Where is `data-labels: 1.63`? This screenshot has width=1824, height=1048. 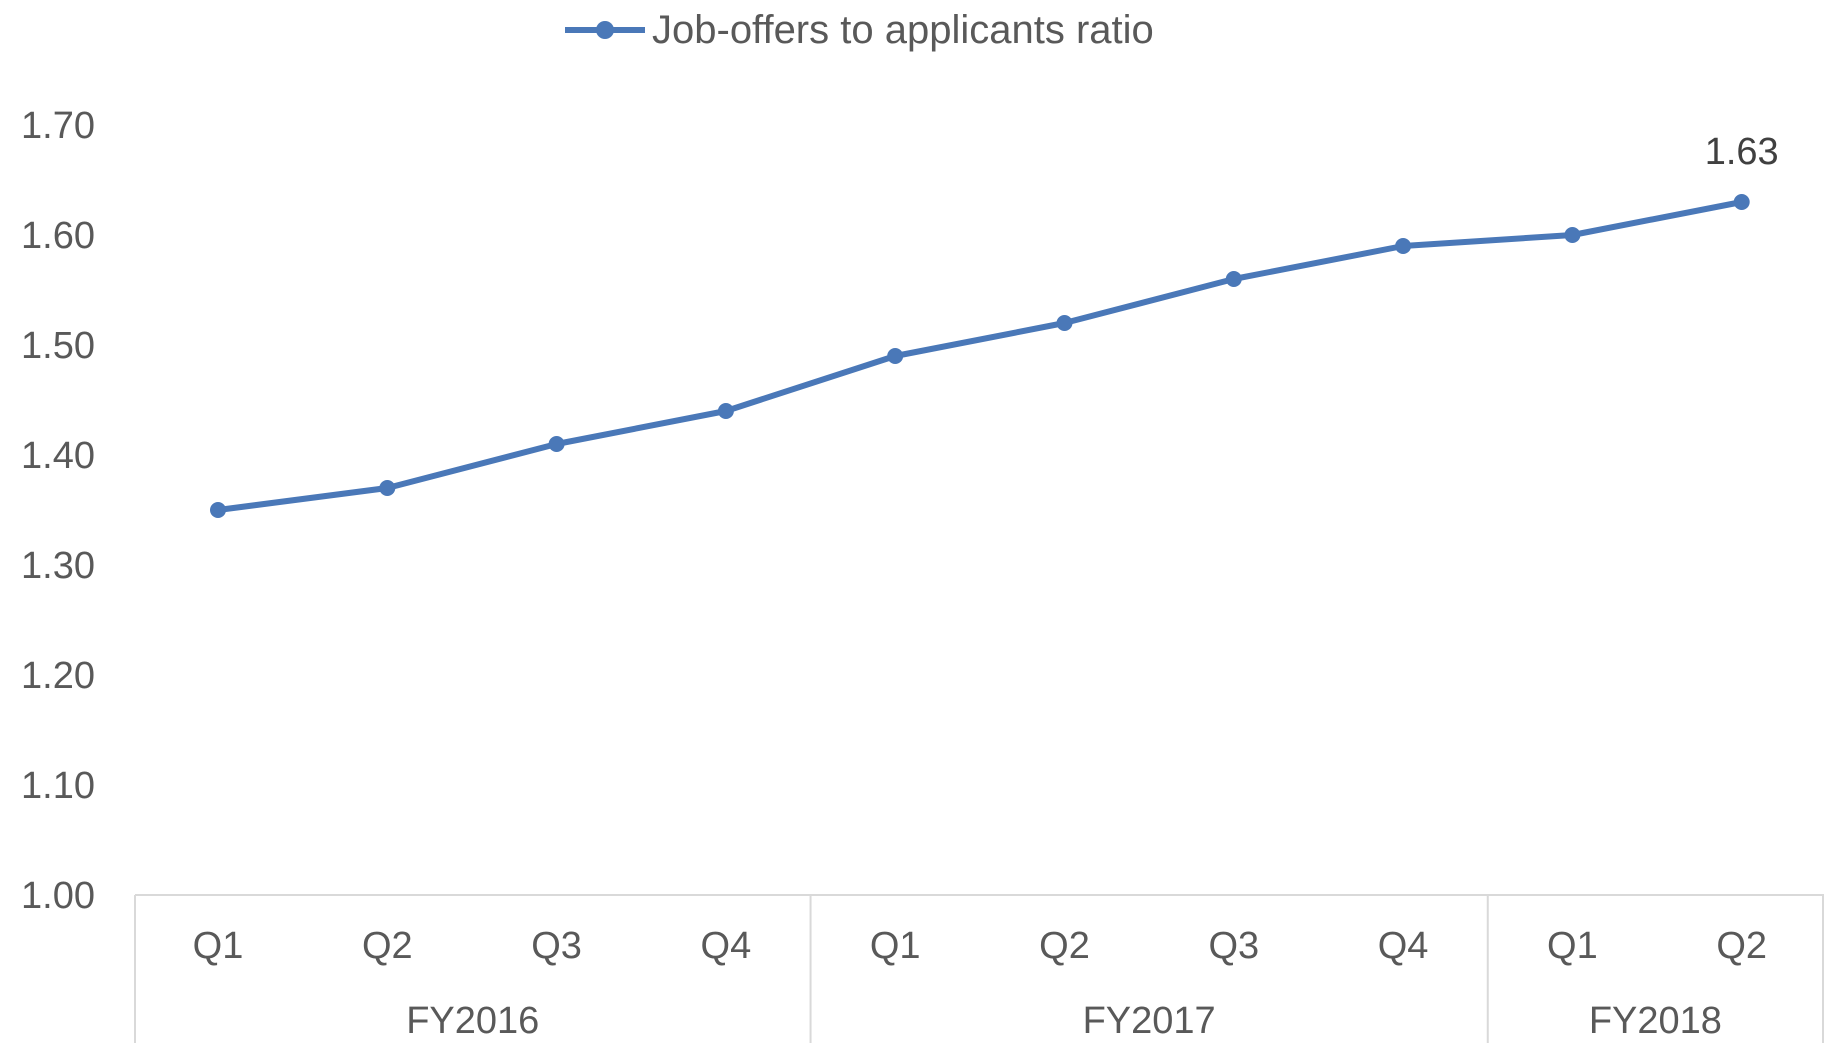
data-labels: 1.63 is located at coordinates (1742, 152).